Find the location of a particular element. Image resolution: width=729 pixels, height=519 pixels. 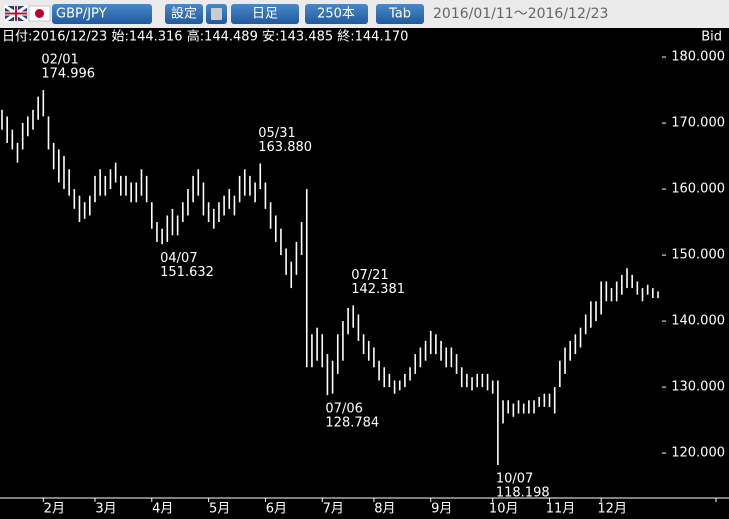

icon is located at coordinates (216, 14).